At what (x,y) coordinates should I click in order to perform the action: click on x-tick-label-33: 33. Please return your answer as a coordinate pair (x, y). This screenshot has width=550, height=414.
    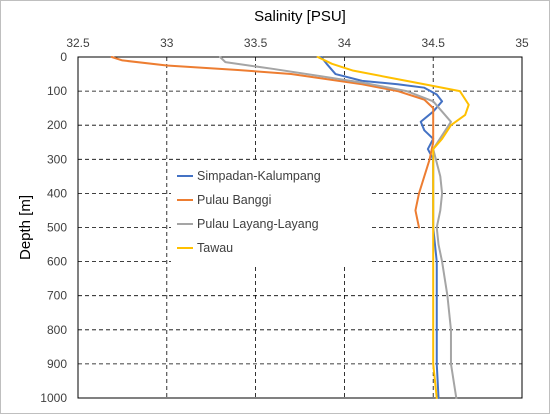
    Looking at the image, I should click on (167, 43).